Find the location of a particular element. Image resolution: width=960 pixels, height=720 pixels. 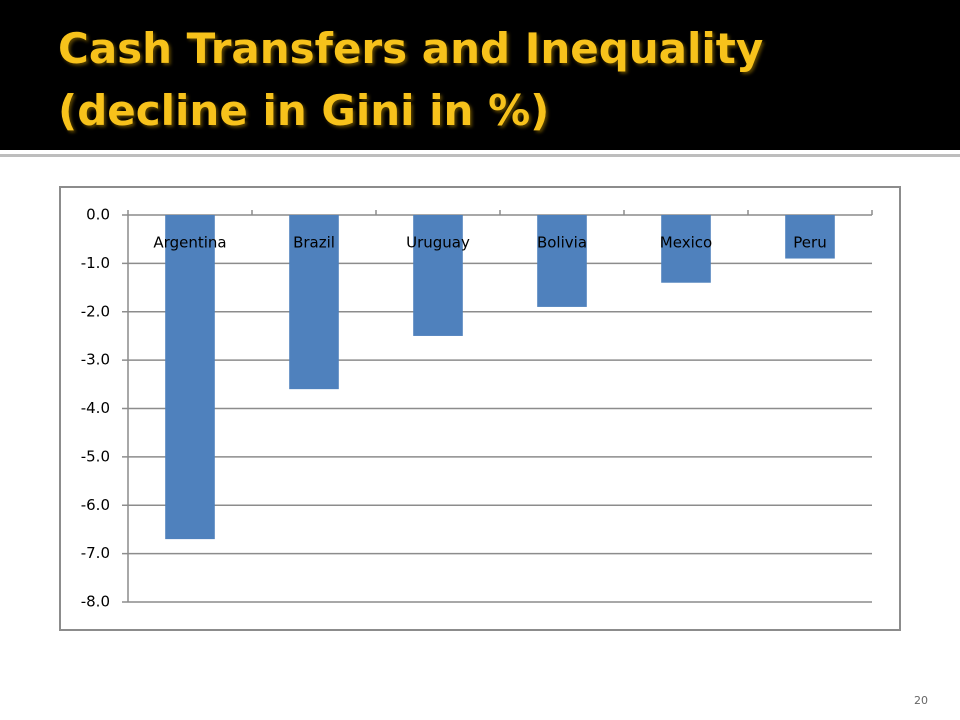

y-tick-label: -3.0 is located at coordinates (95, 360).